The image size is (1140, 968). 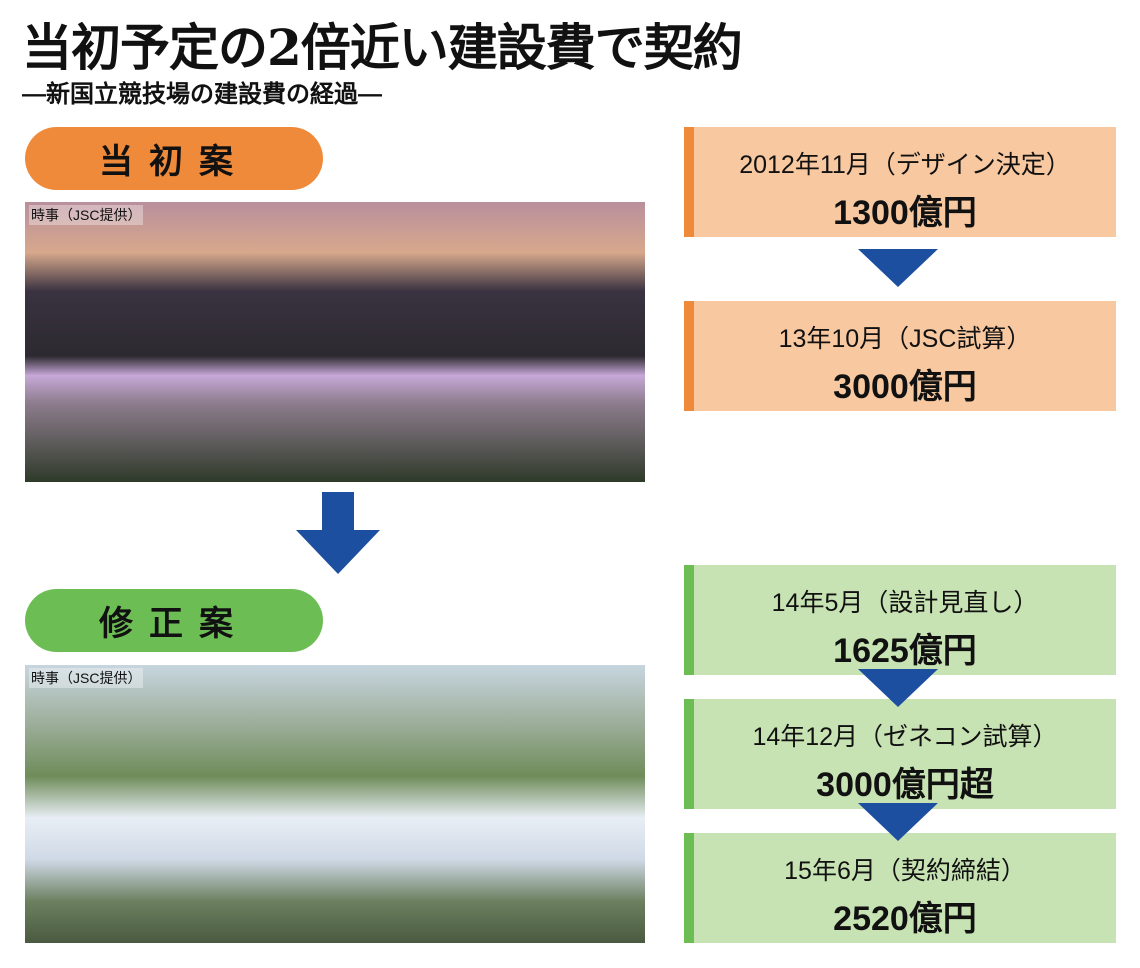 What do you see at coordinates (905, 871) in the screenshot?
I see `timeline-date: 15年6月（契約締結）` at bounding box center [905, 871].